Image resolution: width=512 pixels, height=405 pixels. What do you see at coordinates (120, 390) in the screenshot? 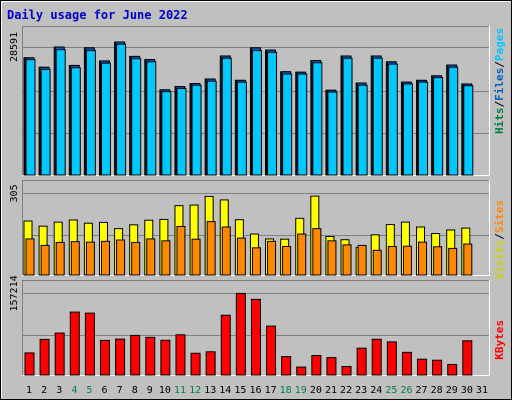
I see `x-tick-label-day-7: 7` at bounding box center [120, 390].